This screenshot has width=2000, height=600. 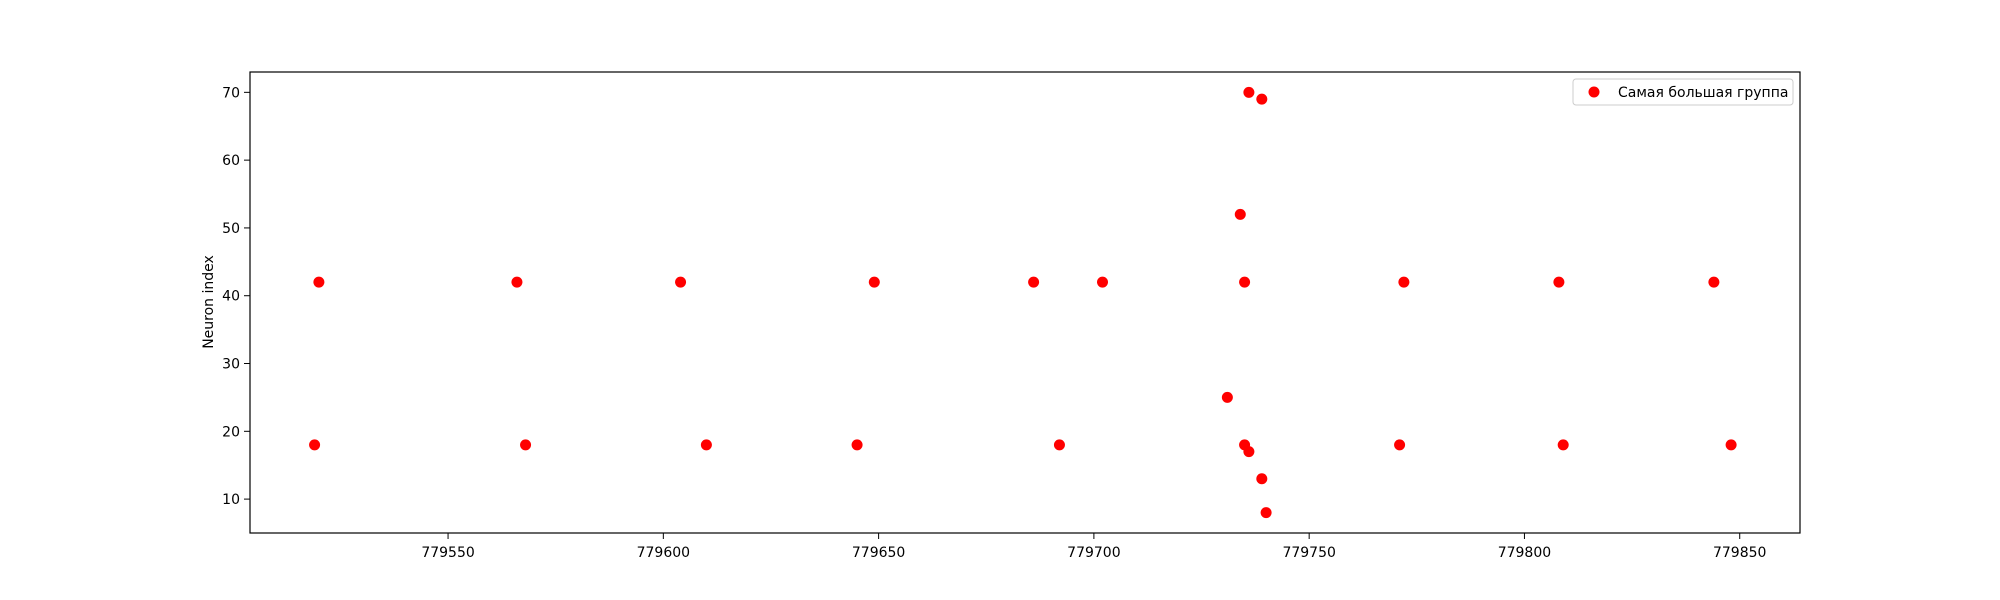 I want to click on y-tick-label: 30, so click(x=231, y=365).